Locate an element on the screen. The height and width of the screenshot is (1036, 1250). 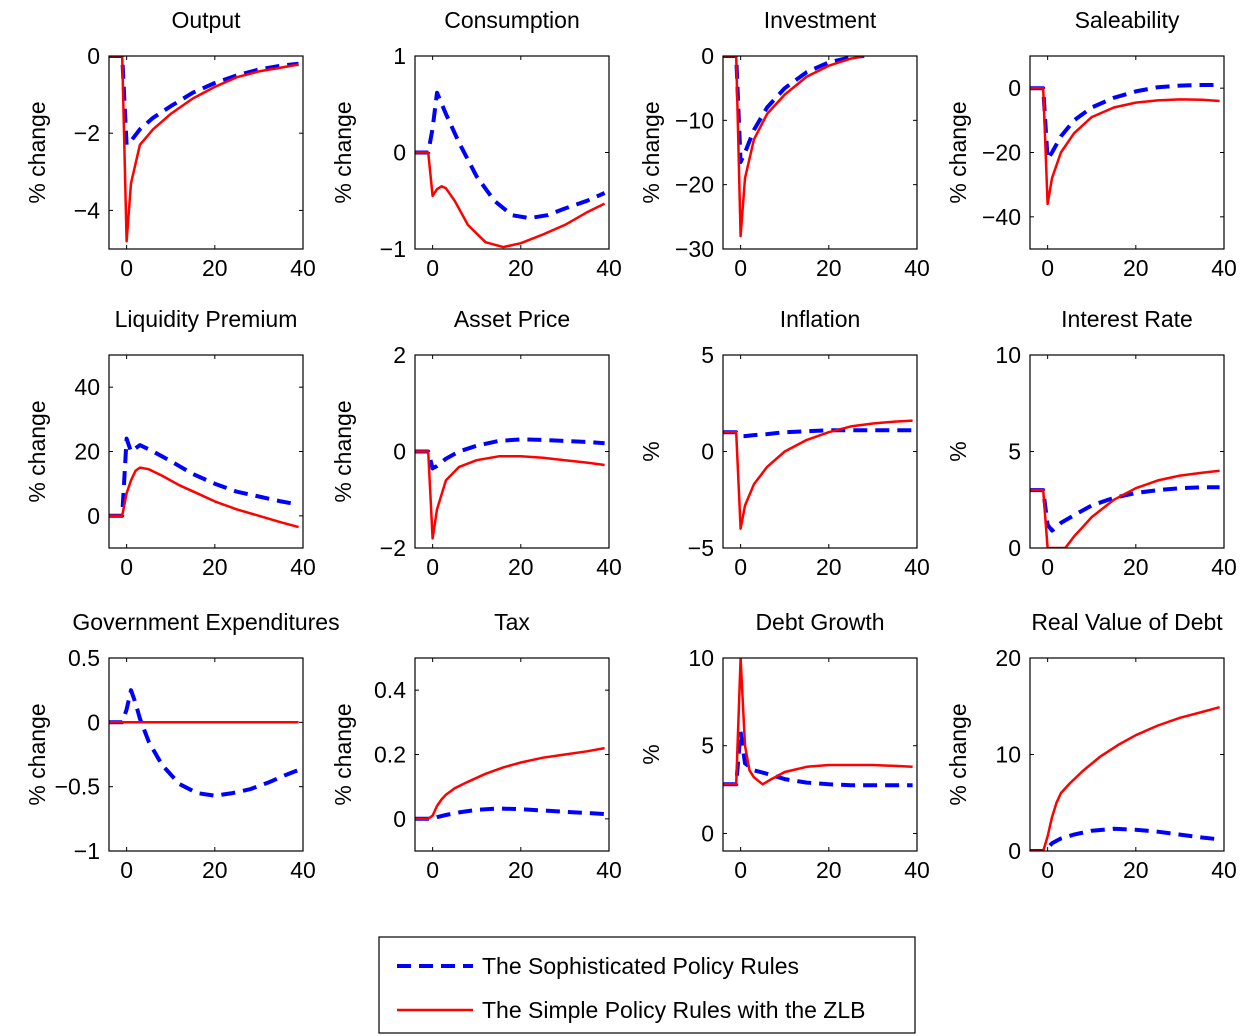
subplot-title: Debt Growth is located at coordinates (819, 622).